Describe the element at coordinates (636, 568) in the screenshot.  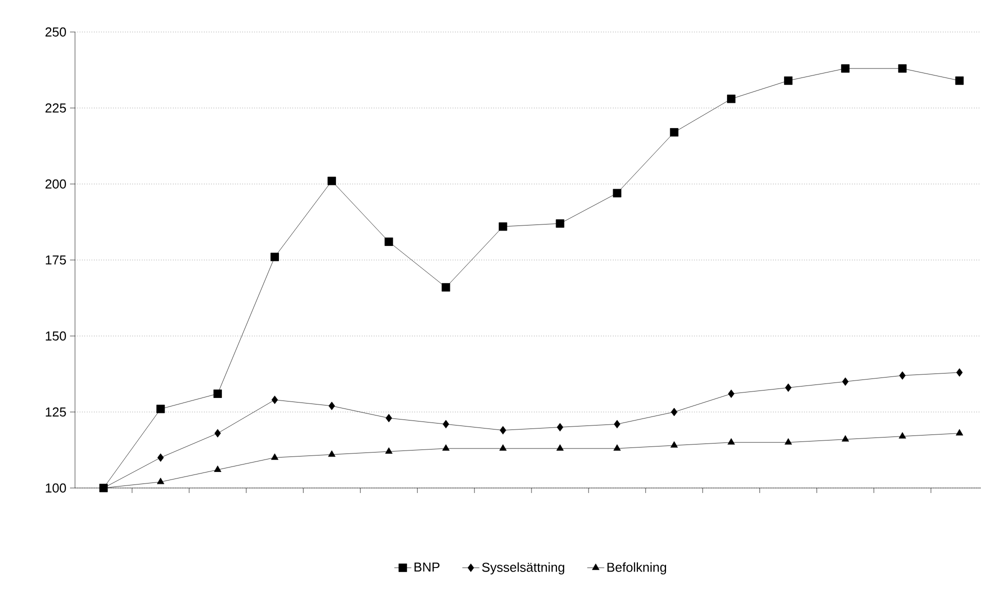
I see `legend-label: Befolkning` at that location.